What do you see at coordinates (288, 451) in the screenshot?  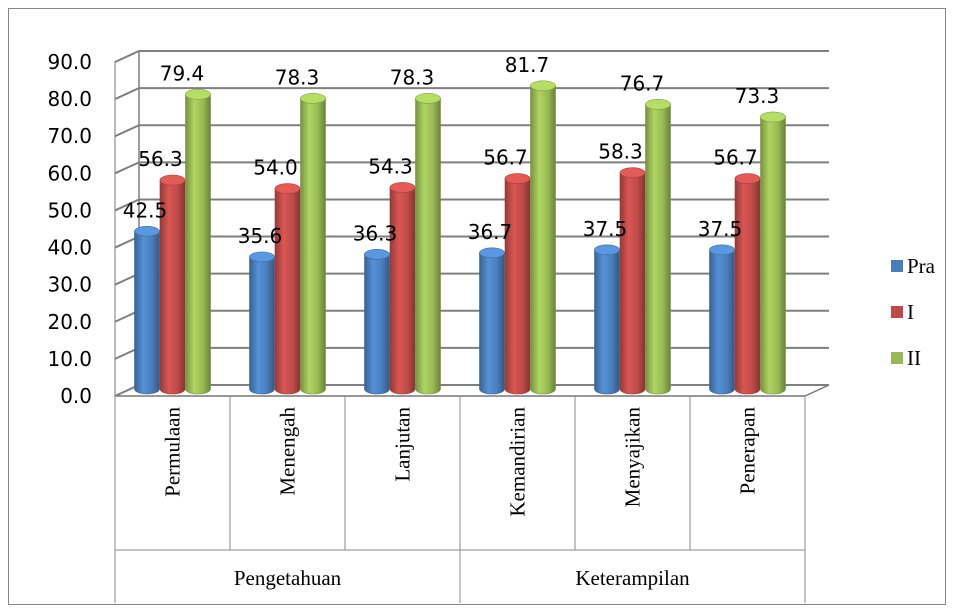 I see `x-tick-label: Menengah` at bounding box center [288, 451].